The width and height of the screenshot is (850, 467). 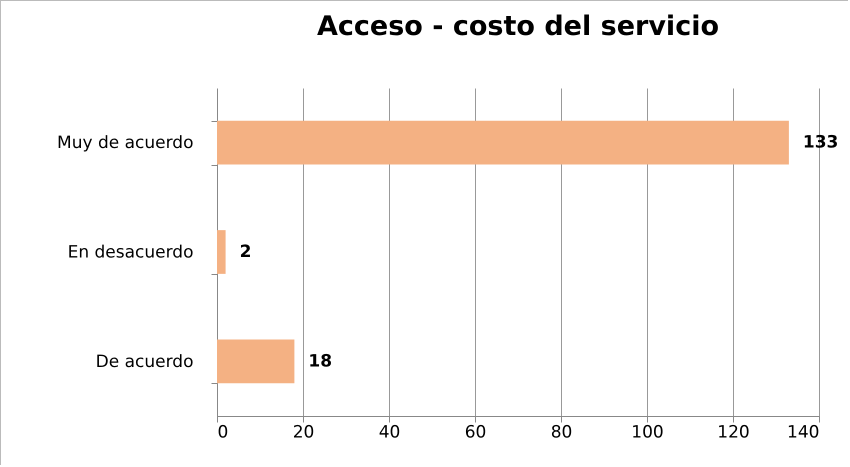 What do you see at coordinates (820, 142) in the screenshot?
I see `data-label: 133` at bounding box center [820, 142].